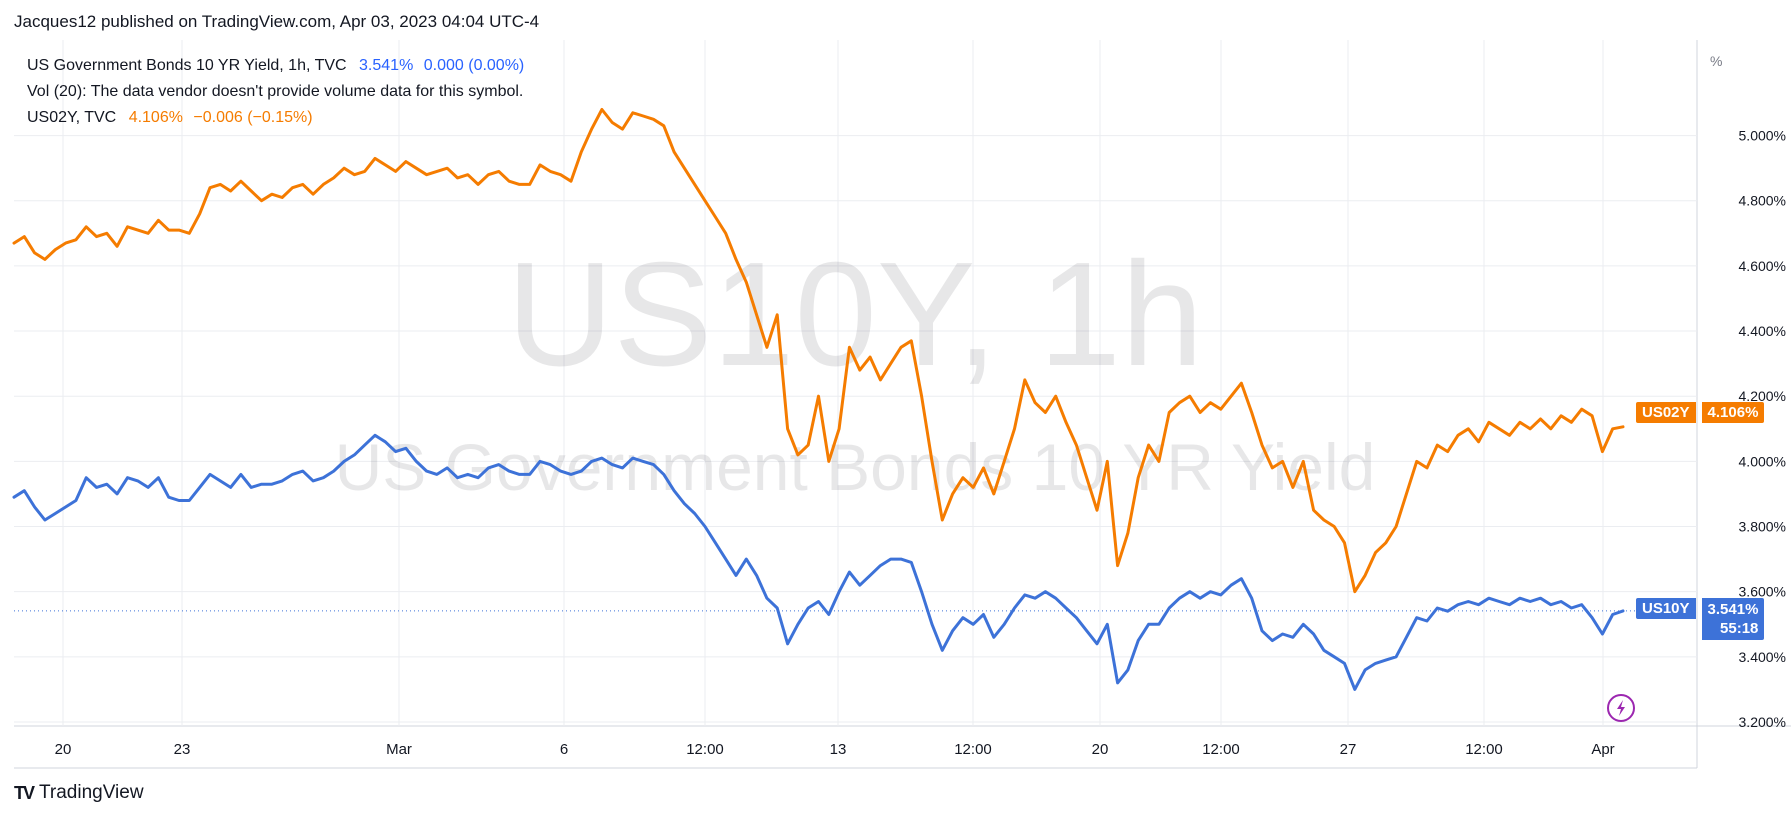  Describe the element at coordinates (1733, 609) in the screenshot. I see `us10y-badge-value: 3.541%` at that location.